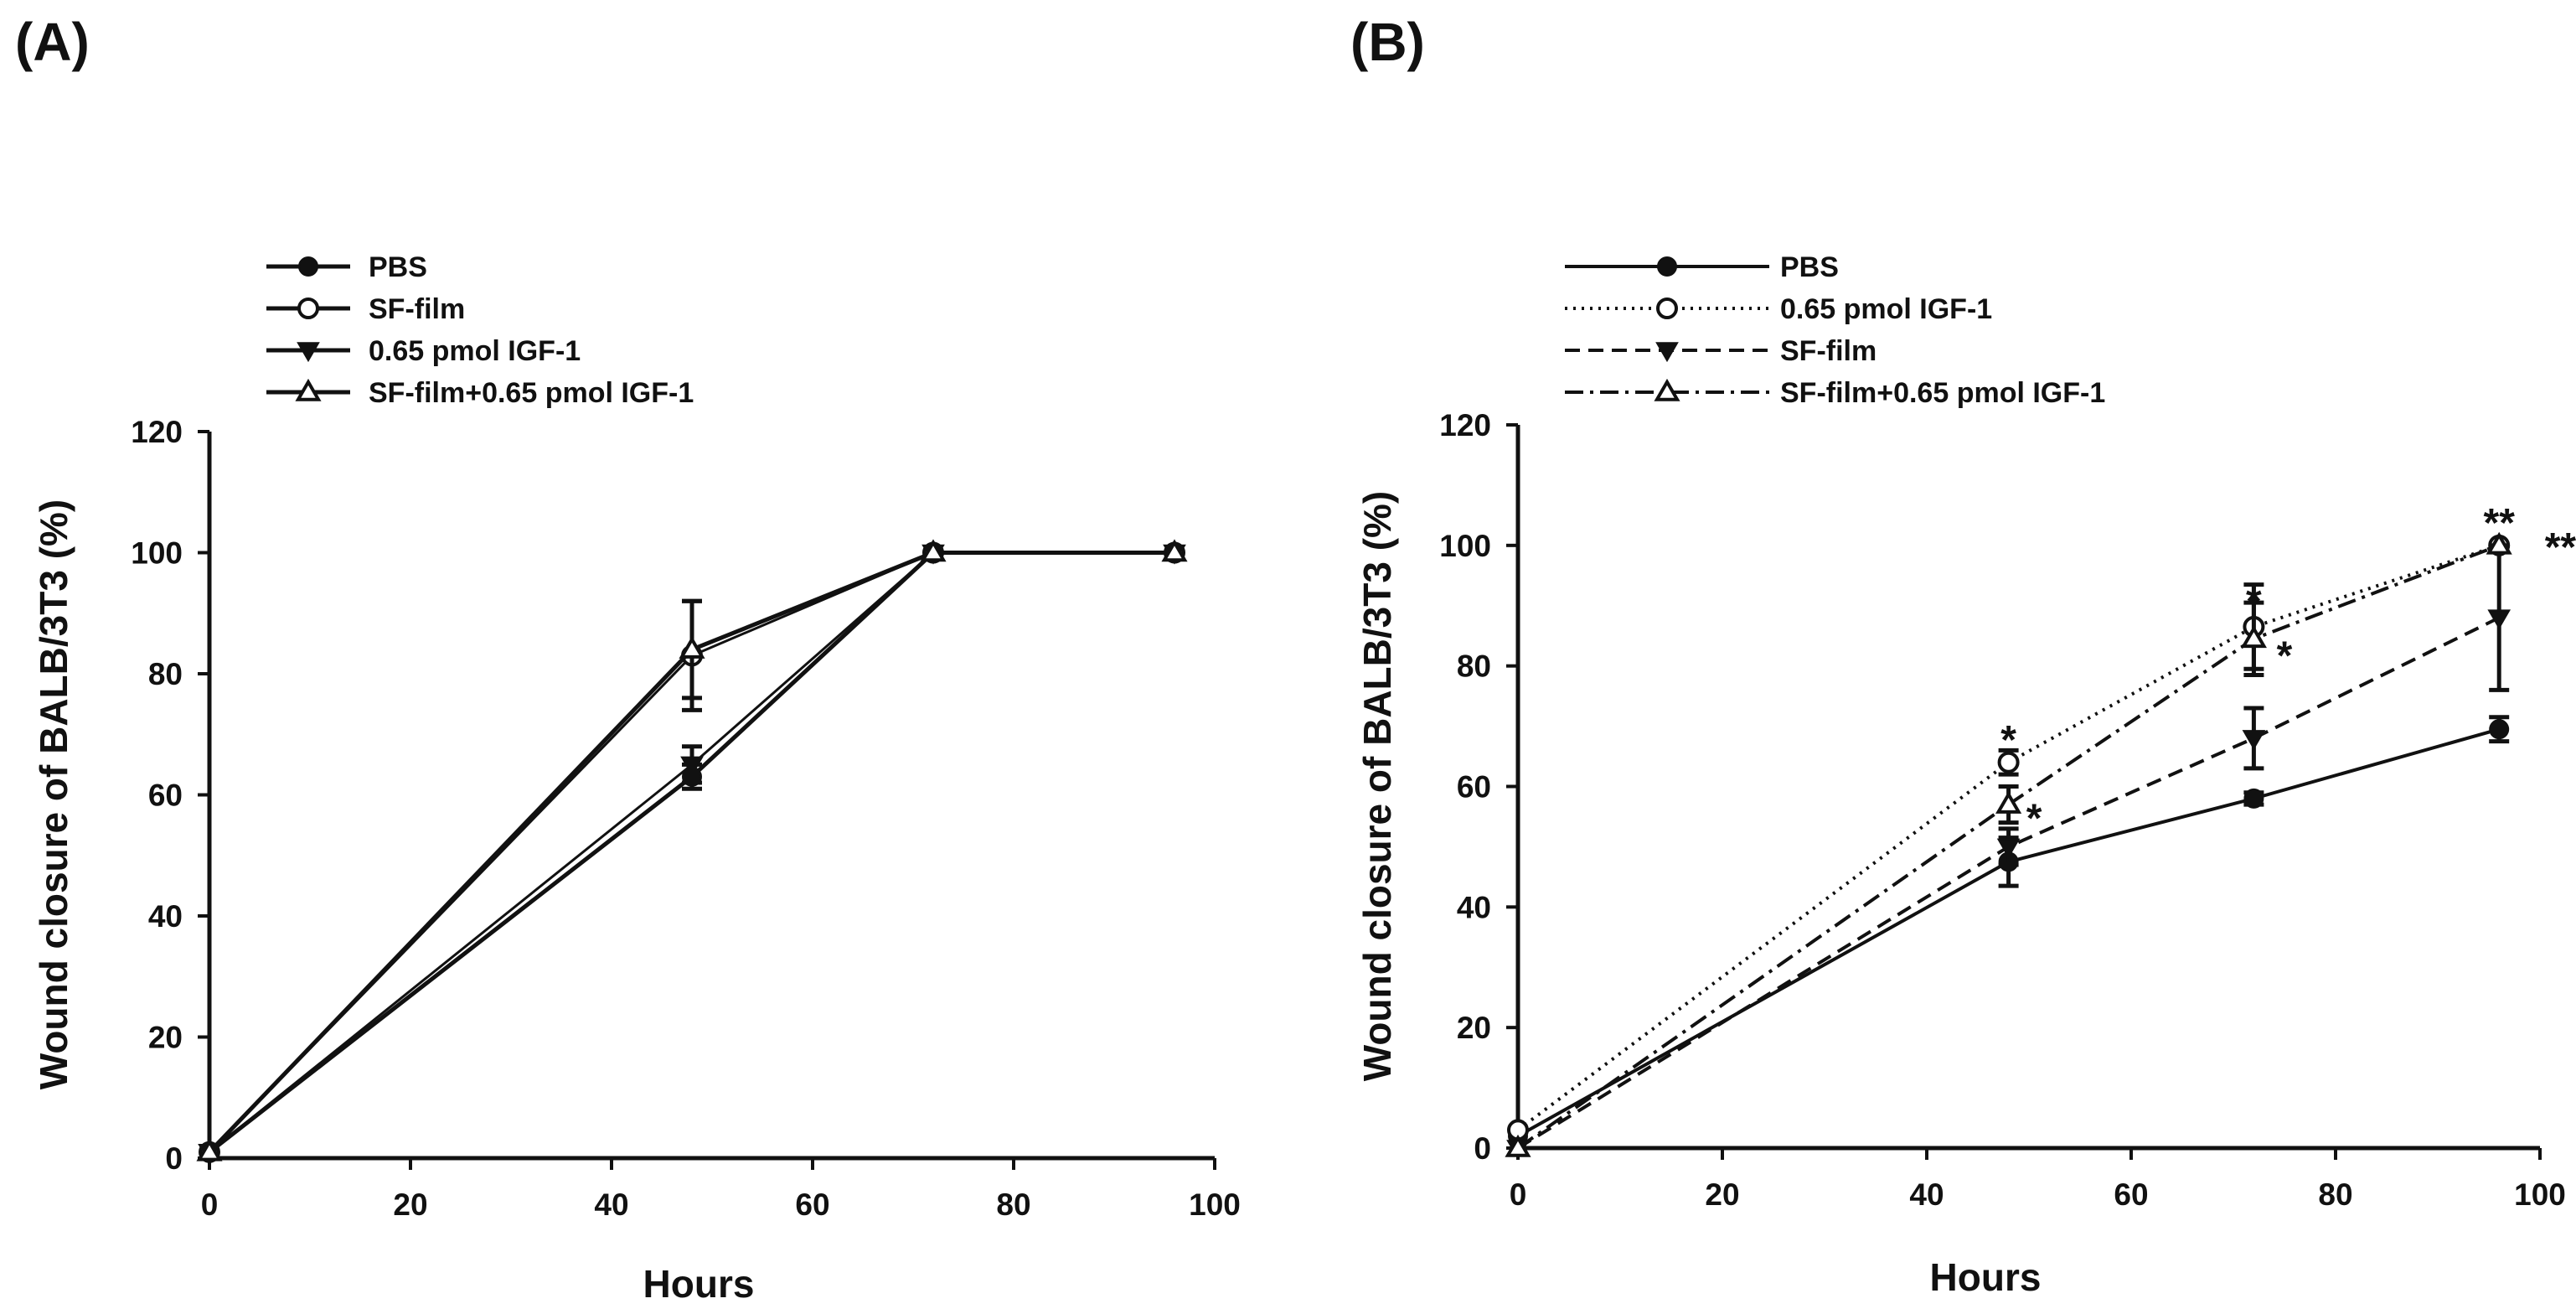 This screenshot has width=2576, height=1314. I want to click on panel-label: (B), so click(1387, 42).